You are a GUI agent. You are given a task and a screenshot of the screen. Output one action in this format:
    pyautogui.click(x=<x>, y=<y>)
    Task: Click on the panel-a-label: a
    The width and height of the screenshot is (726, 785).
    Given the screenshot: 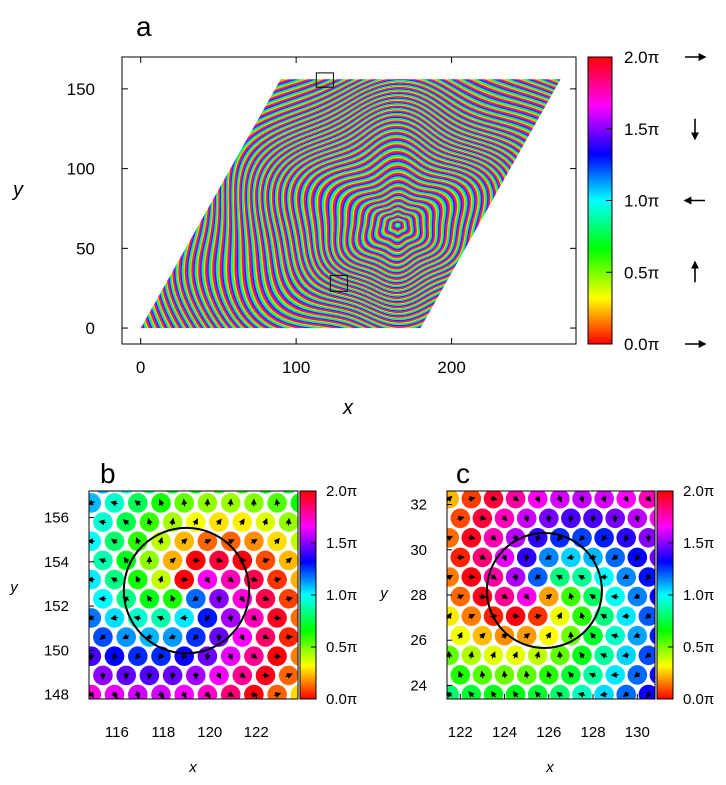 What is the action you would take?
    pyautogui.click(x=144, y=26)
    